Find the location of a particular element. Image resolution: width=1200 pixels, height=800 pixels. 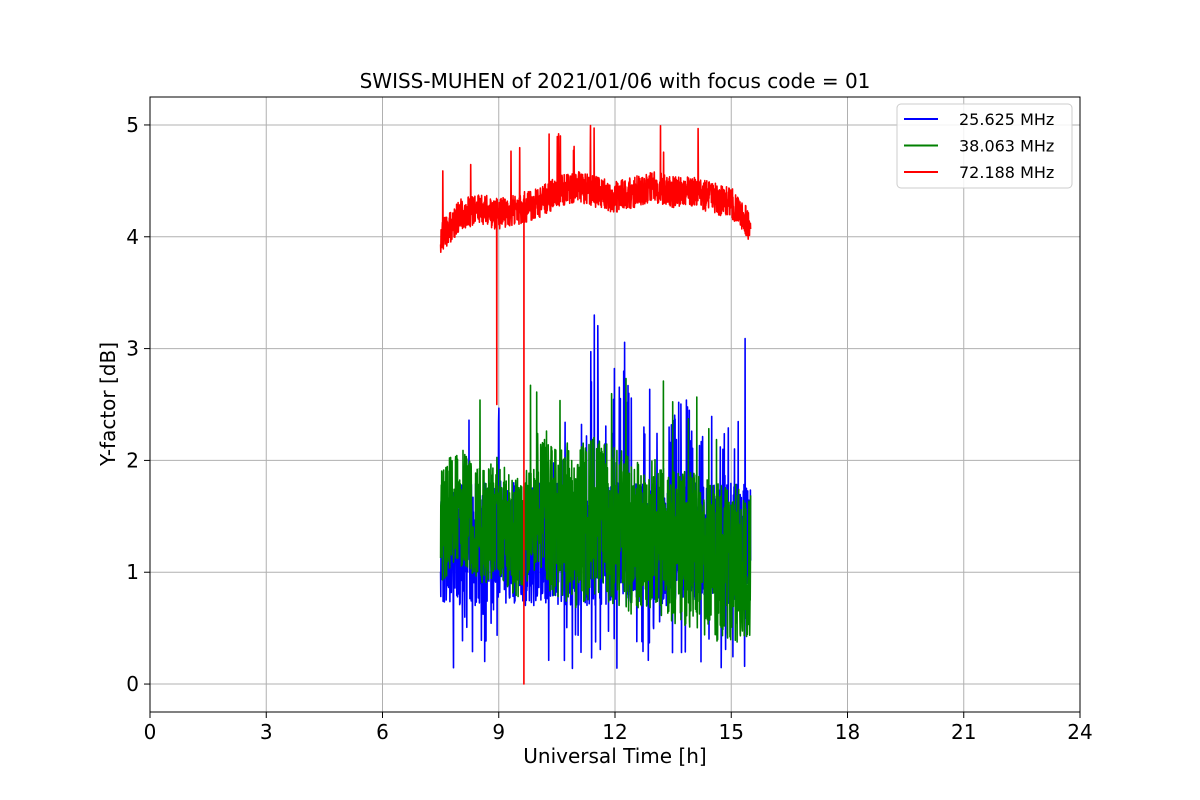

x-tick-label: 24 is located at coordinates (1079, 732).